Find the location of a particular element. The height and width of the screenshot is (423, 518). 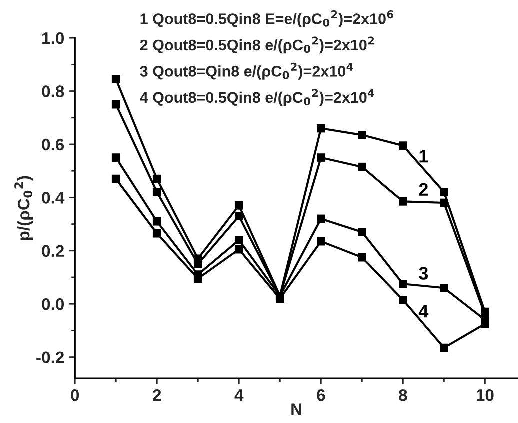

x-tick-label: 6 is located at coordinates (321, 395).